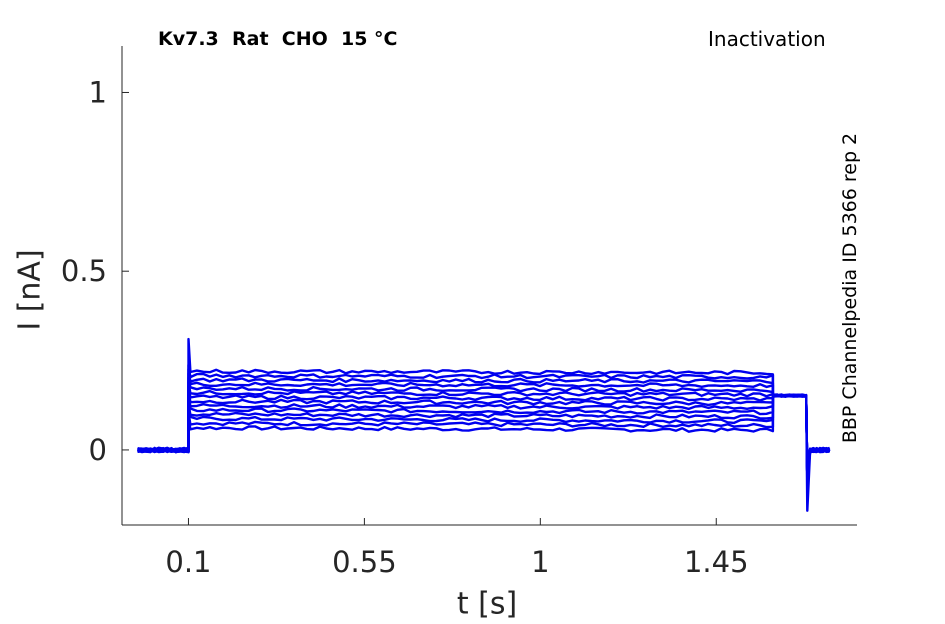 The height and width of the screenshot is (624, 945). I want to click on chart-title: Kv7.3 Rat CHO 15 °C, so click(278, 39).